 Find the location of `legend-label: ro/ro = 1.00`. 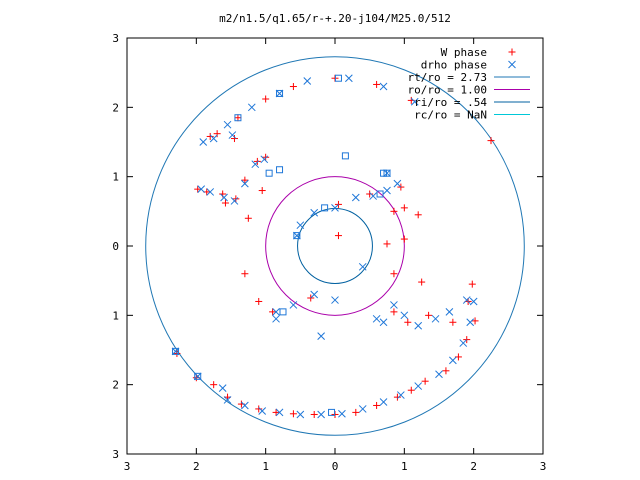

legend-label: ro/ro = 1.00 is located at coordinates (447, 90).